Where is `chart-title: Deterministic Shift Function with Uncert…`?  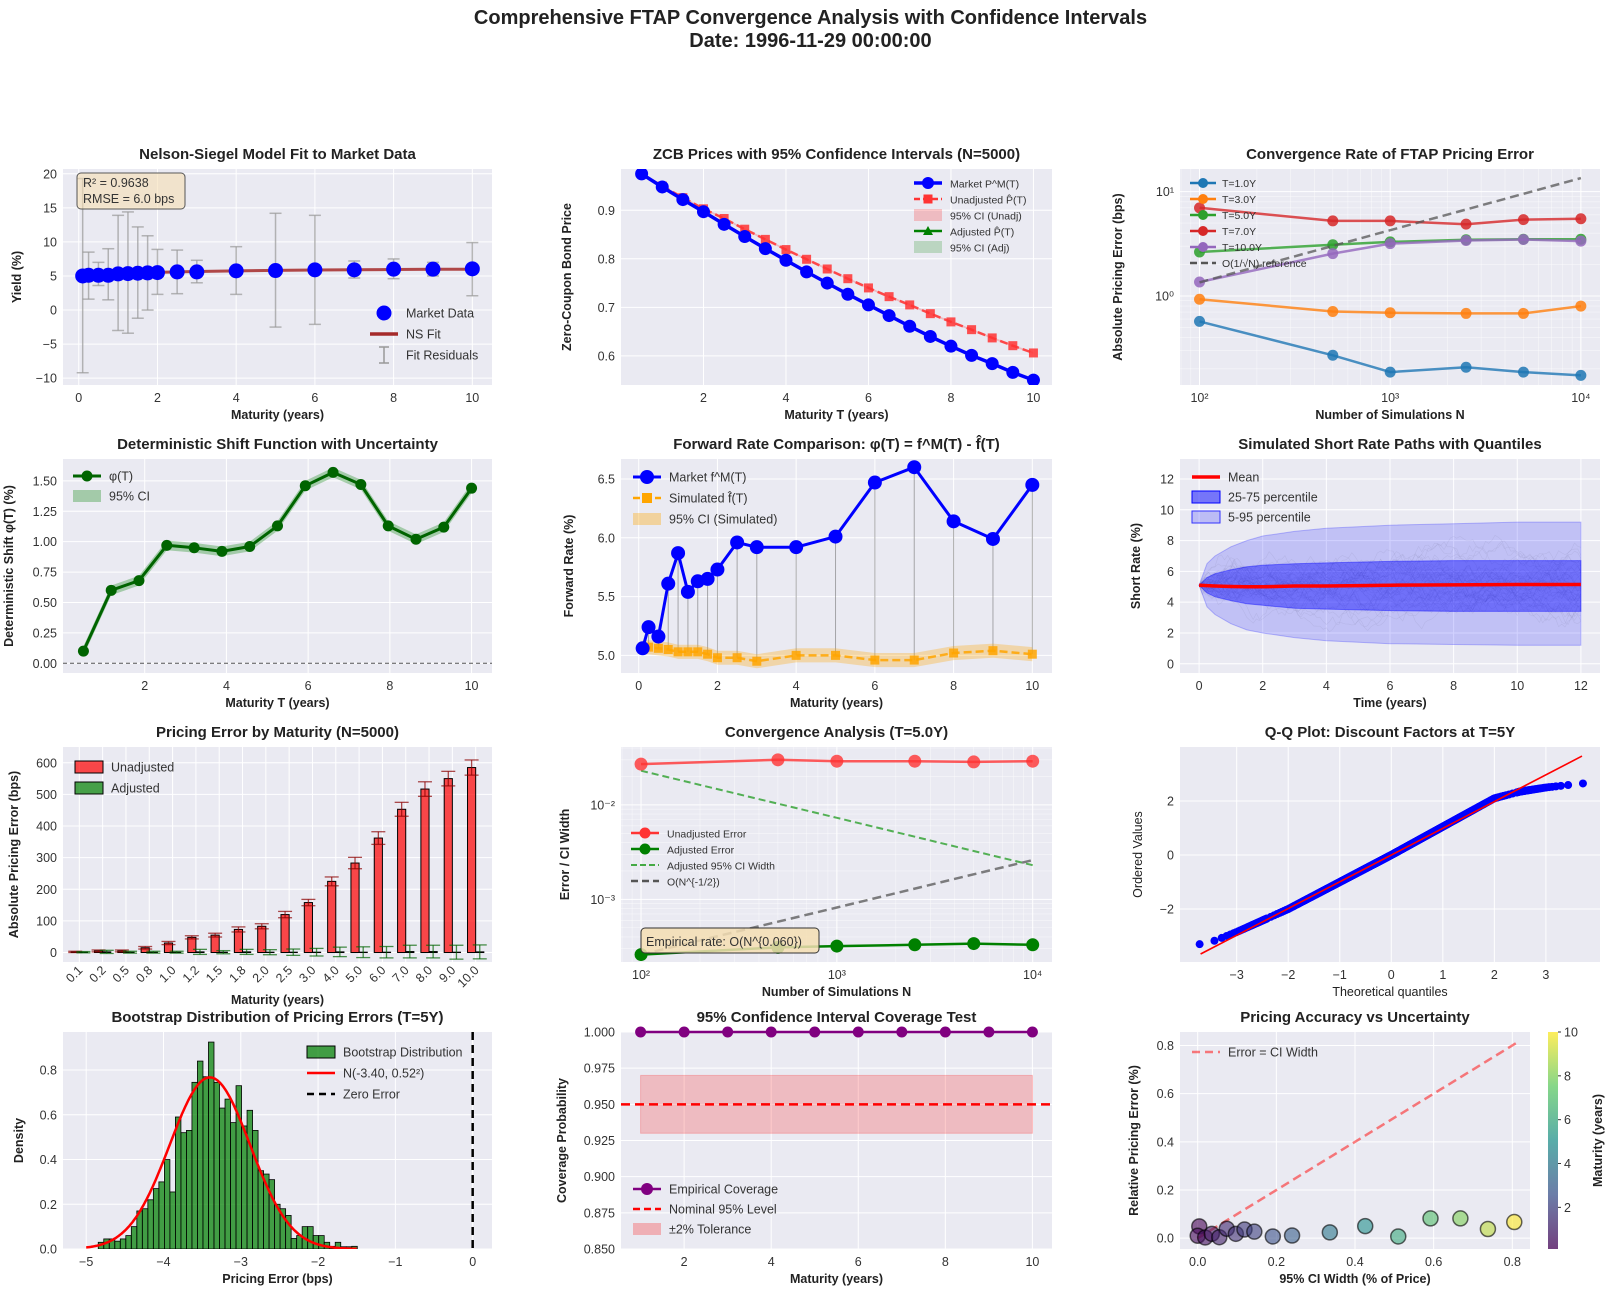 chart-title: Deterministic Shift Function with Uncert… is located at coordinates (278, 444).